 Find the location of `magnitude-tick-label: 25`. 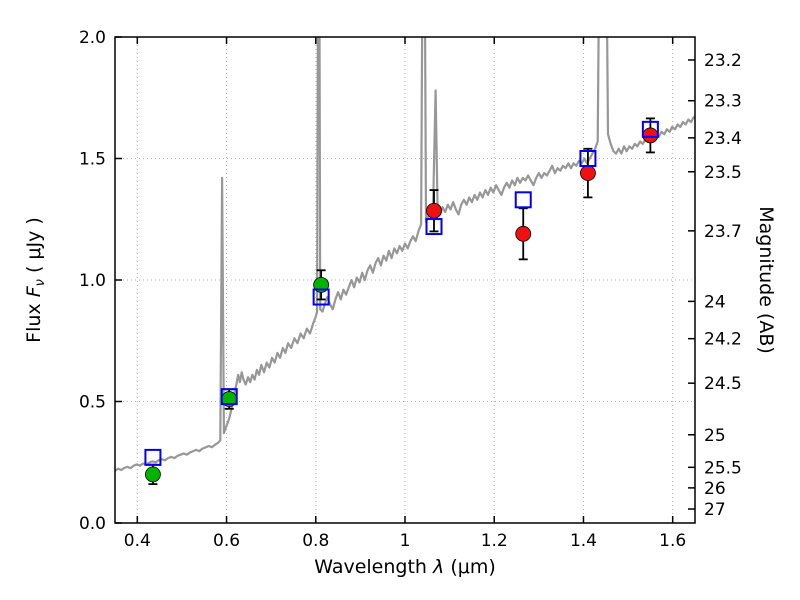

magnitude-tick-label: 25 is located at coordinates (715, 436).